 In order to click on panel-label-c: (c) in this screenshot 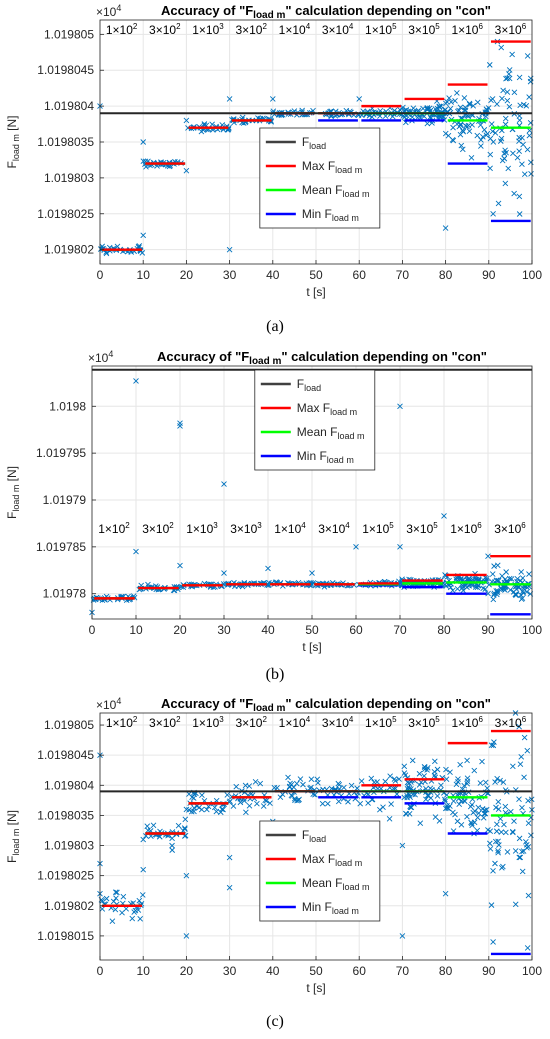, I will do `click(275, 1021)`.